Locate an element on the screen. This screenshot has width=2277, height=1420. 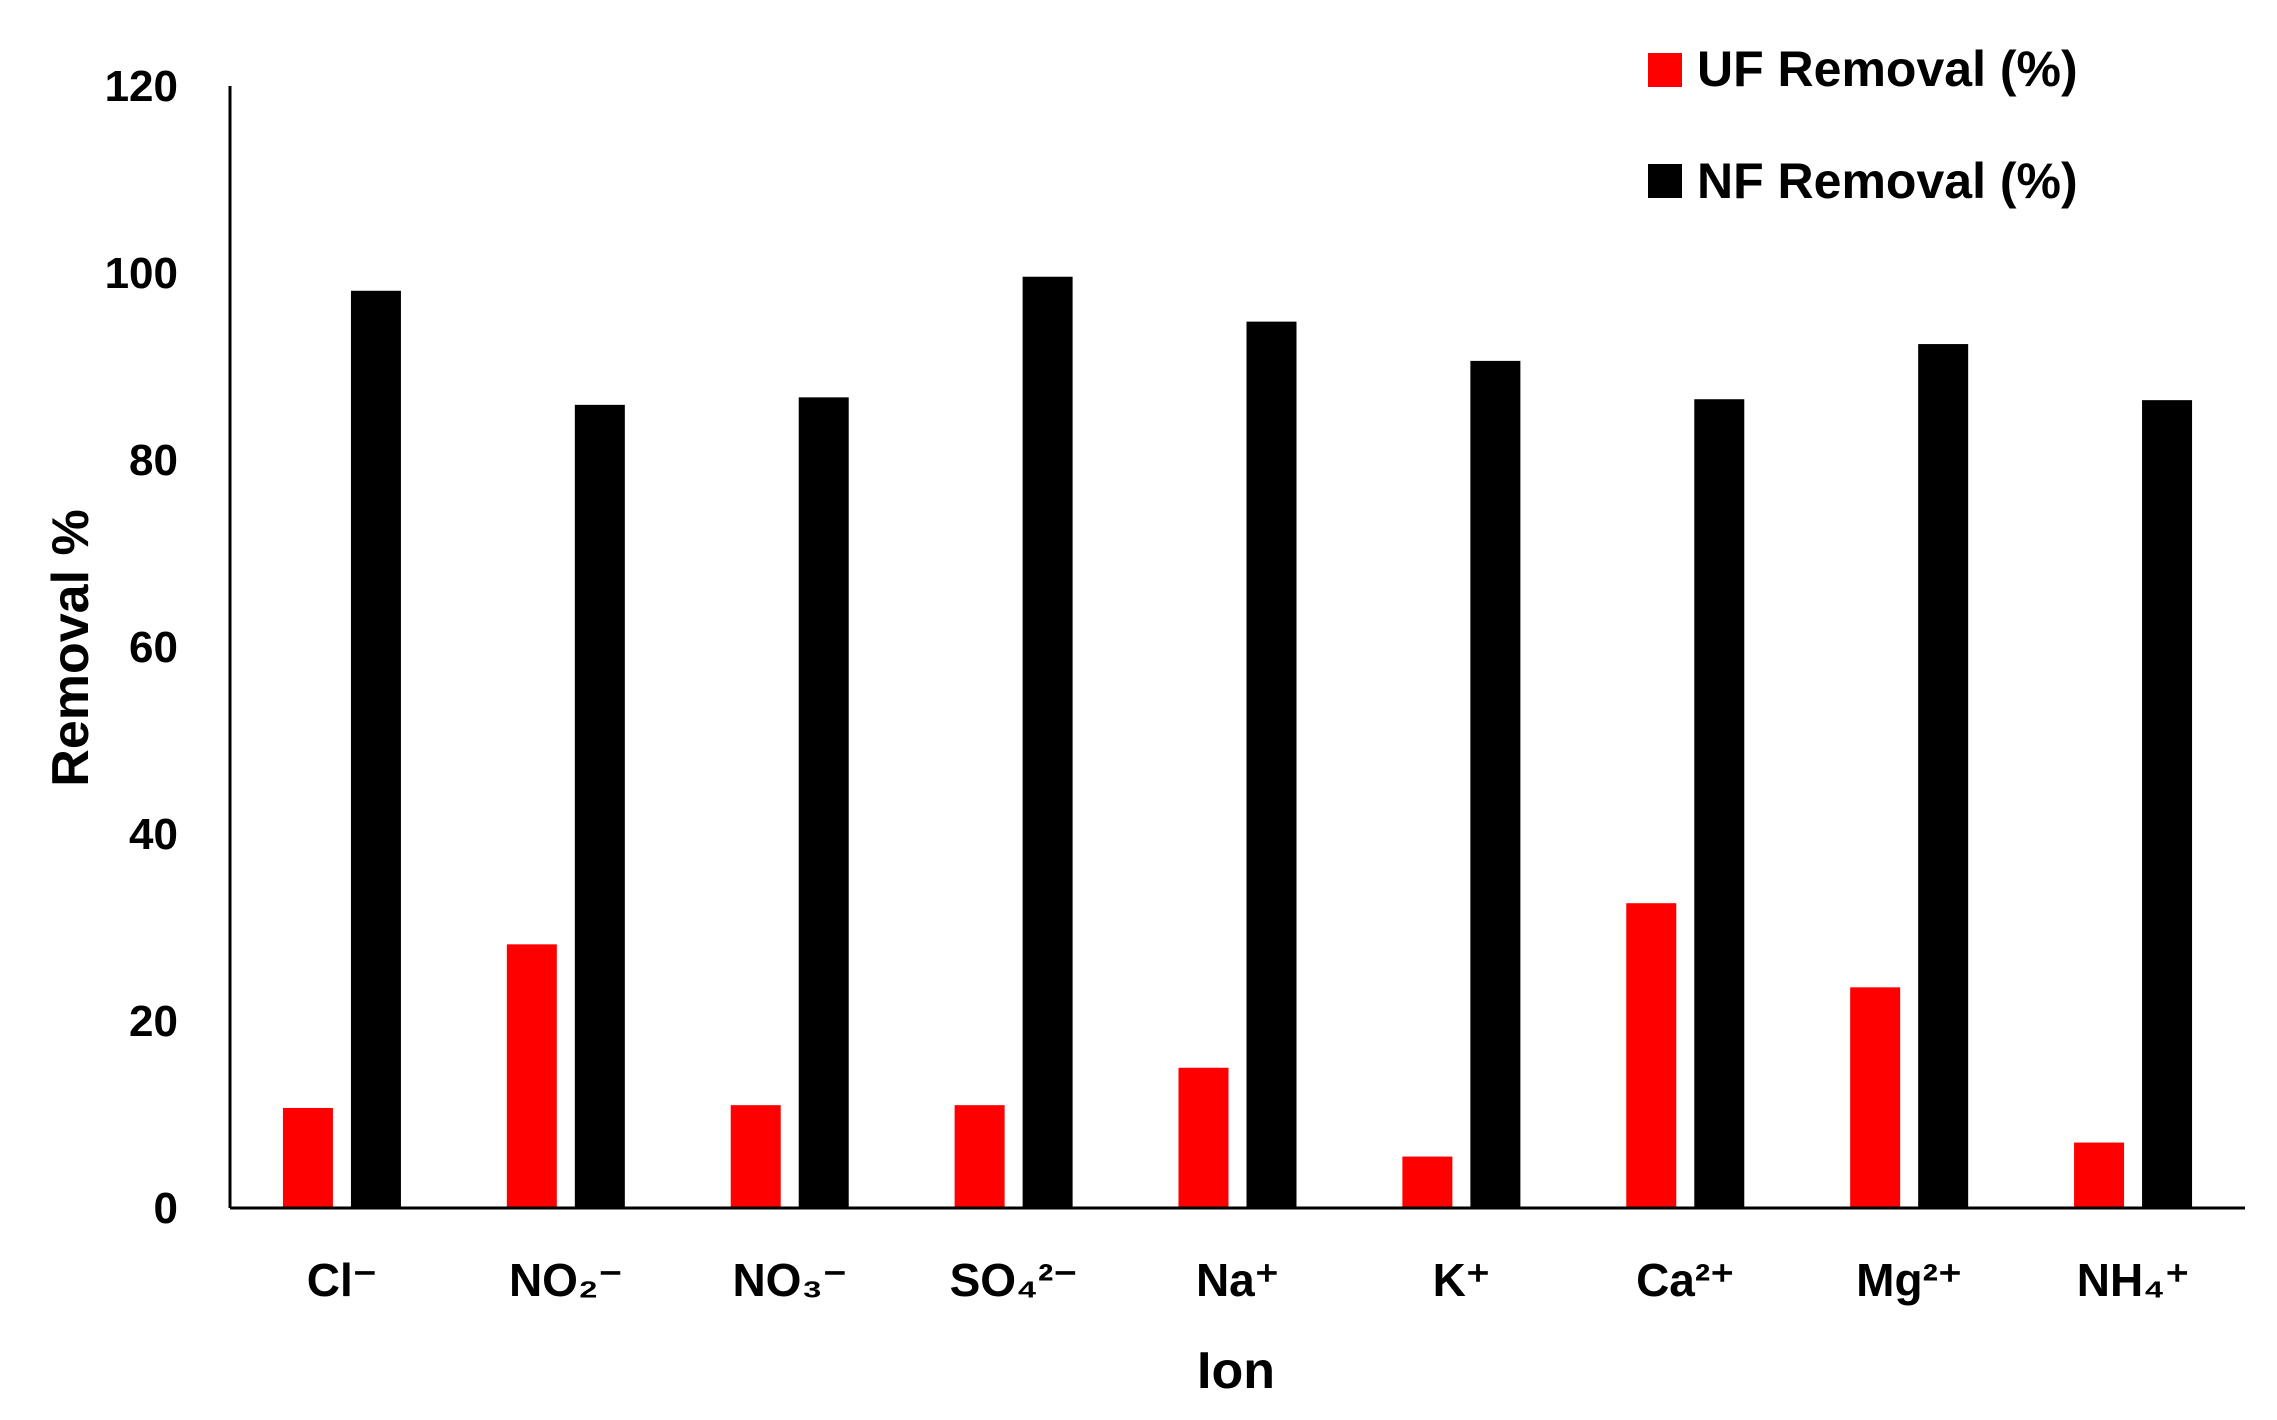
legend-label-nf: NF Removal (%) is located at coordinates (1887, 181).